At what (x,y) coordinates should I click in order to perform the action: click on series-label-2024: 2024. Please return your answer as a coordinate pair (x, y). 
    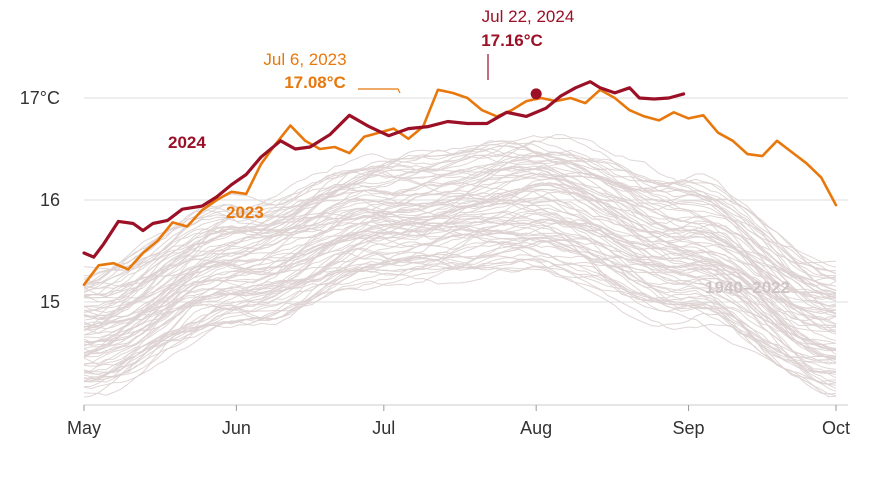
    Looking at the image, I should click on (187, 142).